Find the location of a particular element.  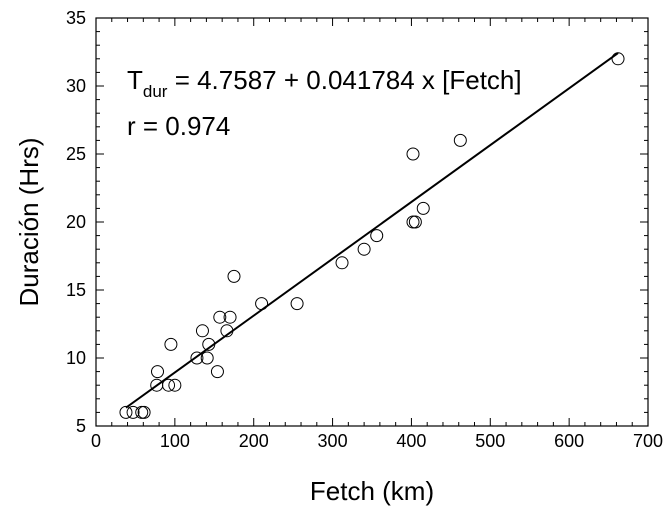

equation-t: T is located at coordinates (135, 80).